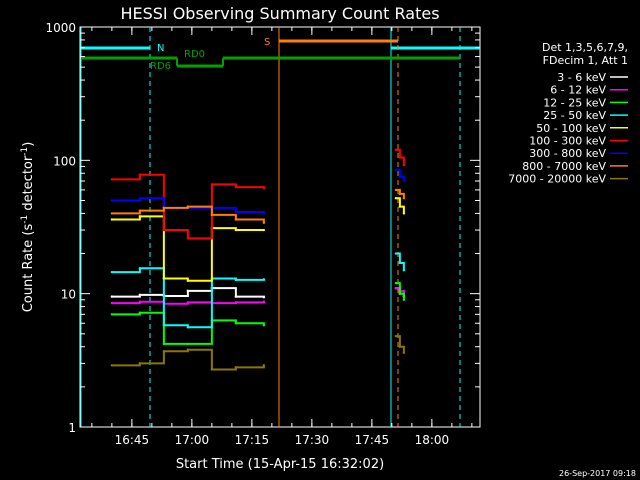 The height and width of the screenshot is (480, 640). I want to click on legend-entry-label: 300 - 800 keV, so click(567, 153).